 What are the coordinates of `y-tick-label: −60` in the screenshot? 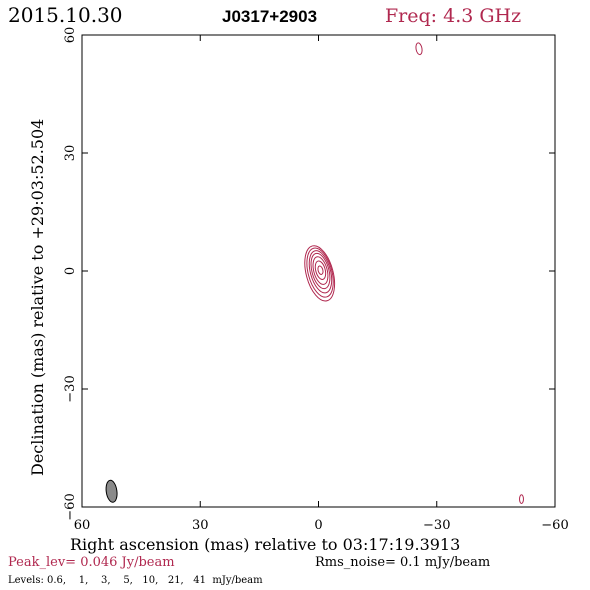 It's located at (70, 506).